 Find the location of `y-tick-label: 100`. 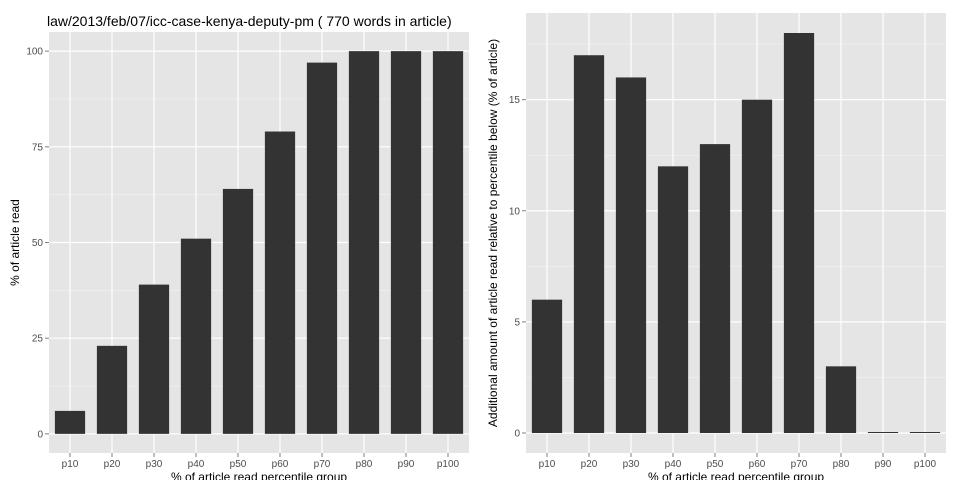

y-tick-label: 100 is located at coordinates (34, 52).